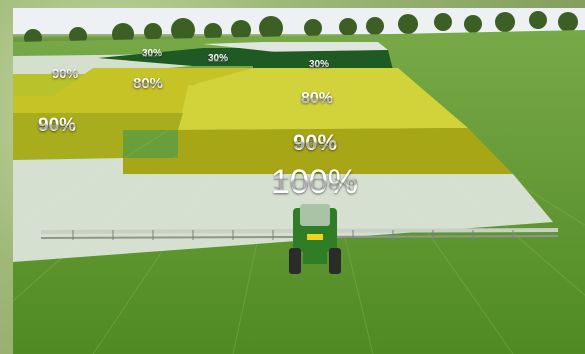 The height and width of the screenshot is (354, 585). What do you see at coordinates (315, 239) in the screenshot?
I see `tractor` at bounding box center [315, 239].